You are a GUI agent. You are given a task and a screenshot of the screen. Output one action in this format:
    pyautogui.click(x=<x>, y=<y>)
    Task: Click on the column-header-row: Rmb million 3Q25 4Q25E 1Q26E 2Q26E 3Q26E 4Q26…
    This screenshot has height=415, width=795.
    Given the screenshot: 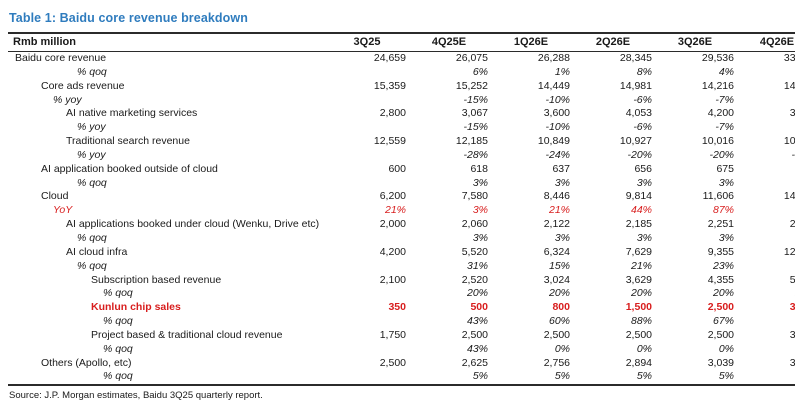 What is the action you would take?
    pyautogui.click(x=401, y=42)
    